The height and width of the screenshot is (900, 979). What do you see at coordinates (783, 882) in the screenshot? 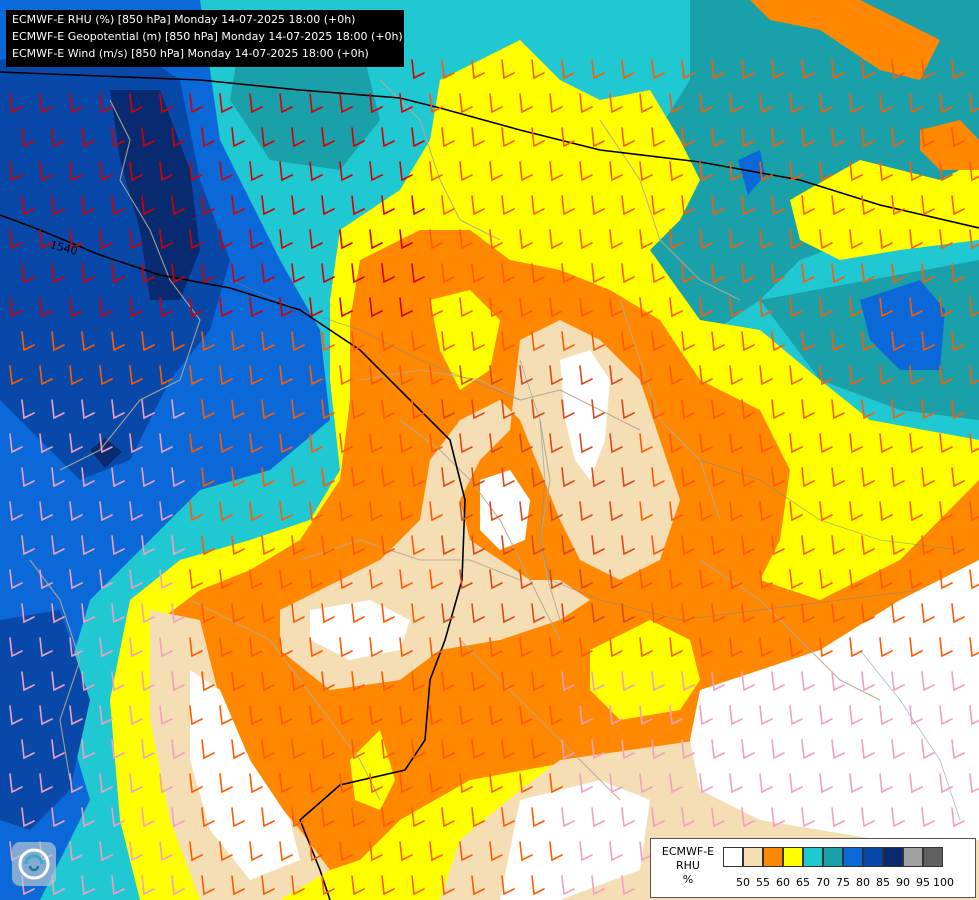
I see `legend-tick-label: 60` at bounding box center [783, 882].